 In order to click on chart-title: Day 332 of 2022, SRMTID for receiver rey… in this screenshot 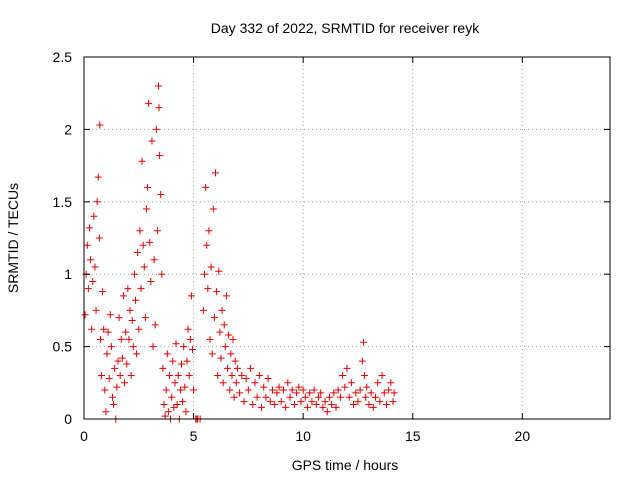, I will do `click(345, 28)`.